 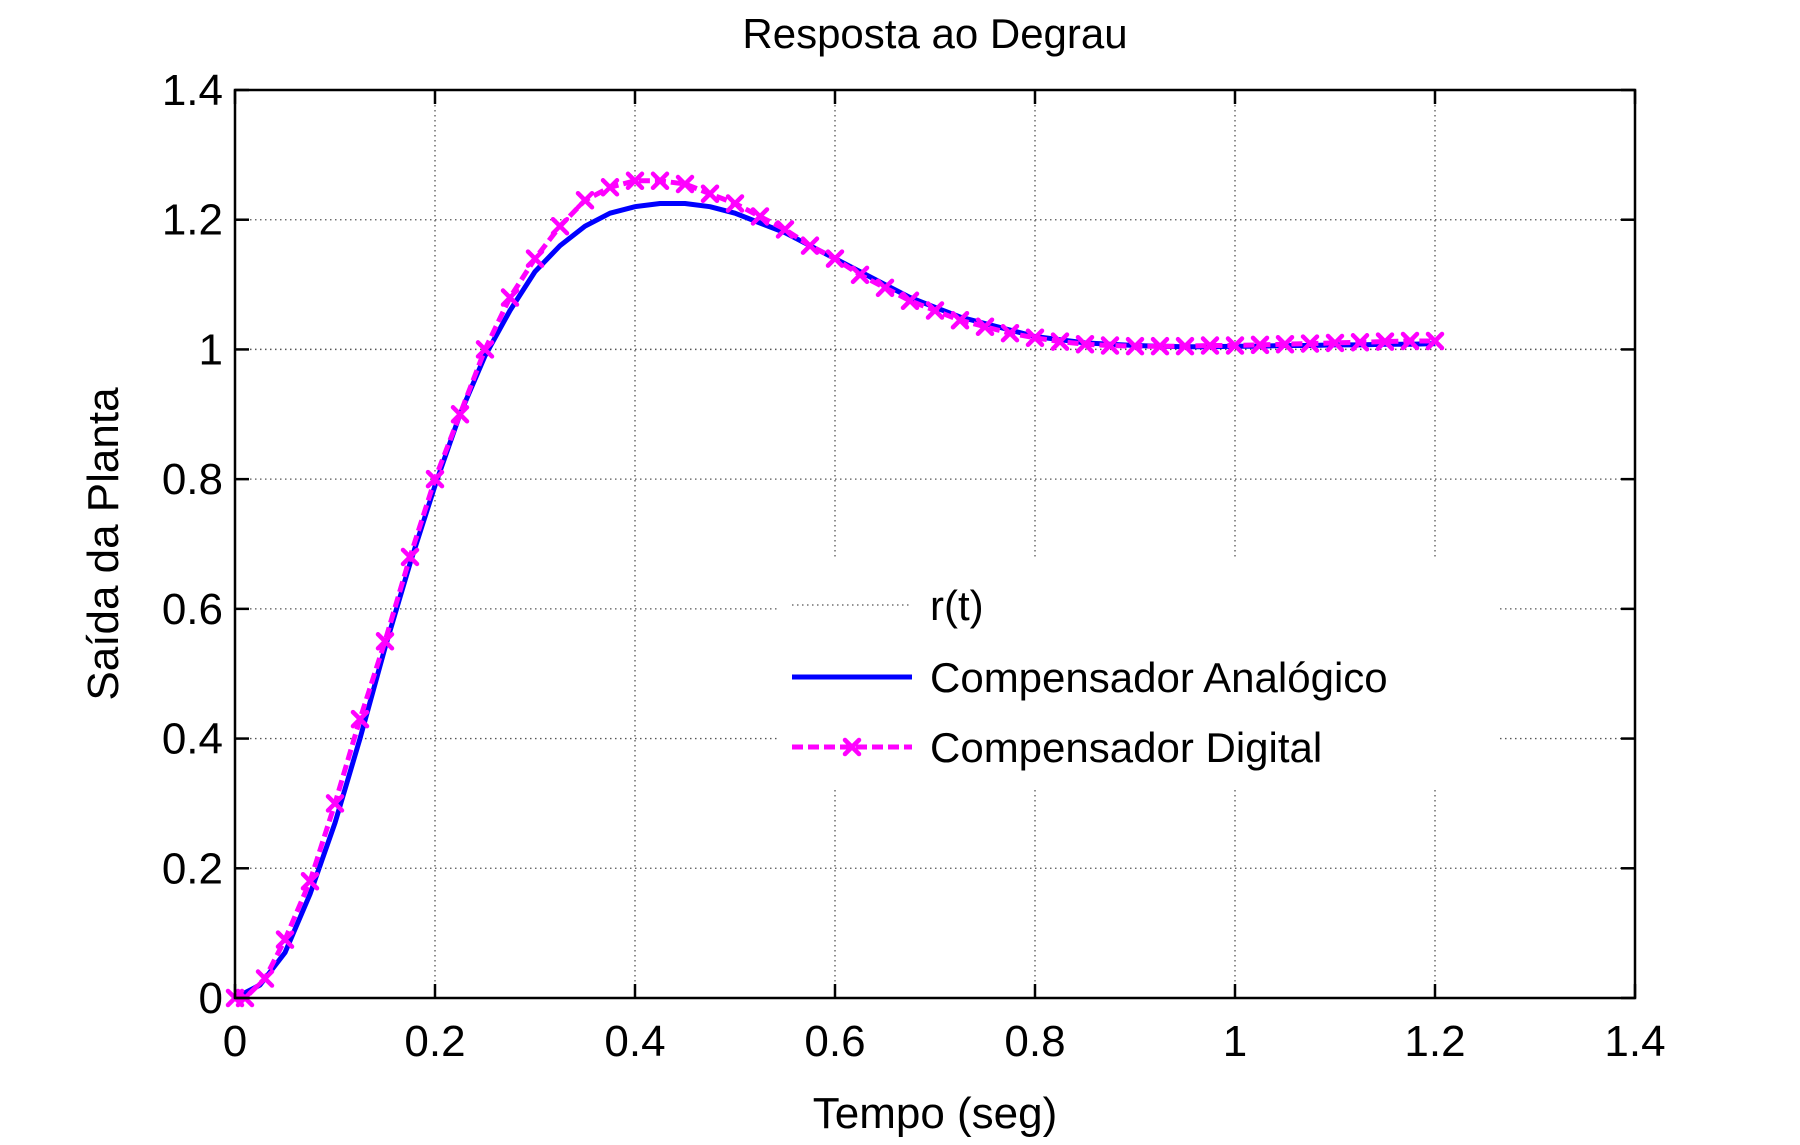 I want to click on legend-label-r-t: r(t), so click(x=957, y=605).